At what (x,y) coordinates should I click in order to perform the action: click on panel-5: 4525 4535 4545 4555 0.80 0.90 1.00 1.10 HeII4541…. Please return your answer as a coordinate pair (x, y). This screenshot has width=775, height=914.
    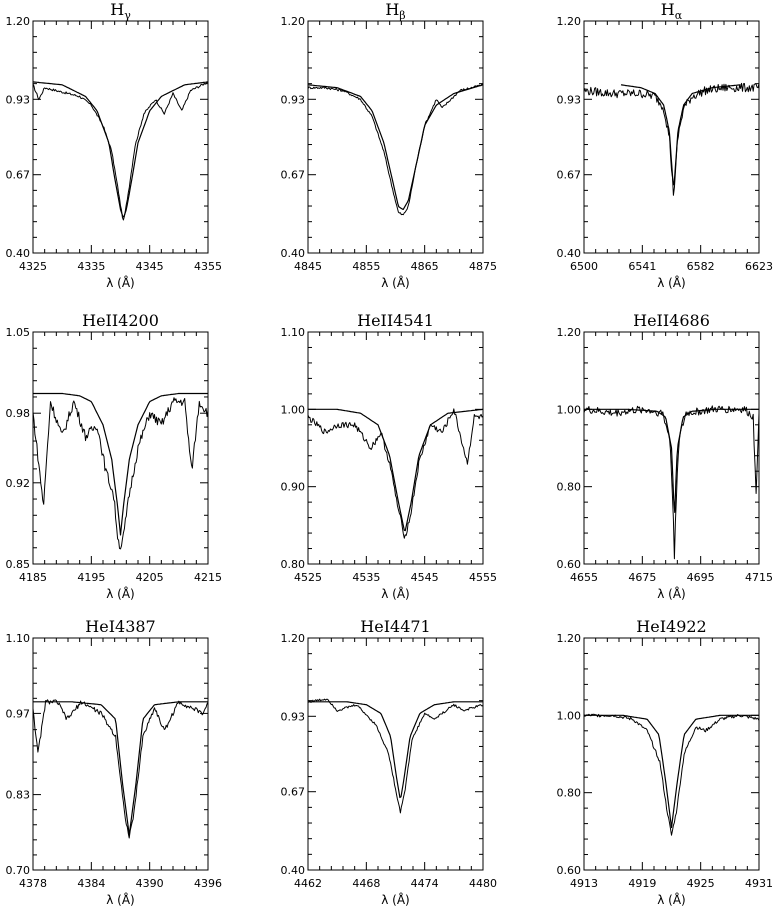
    Looking at the image, I should click on (389, 456).